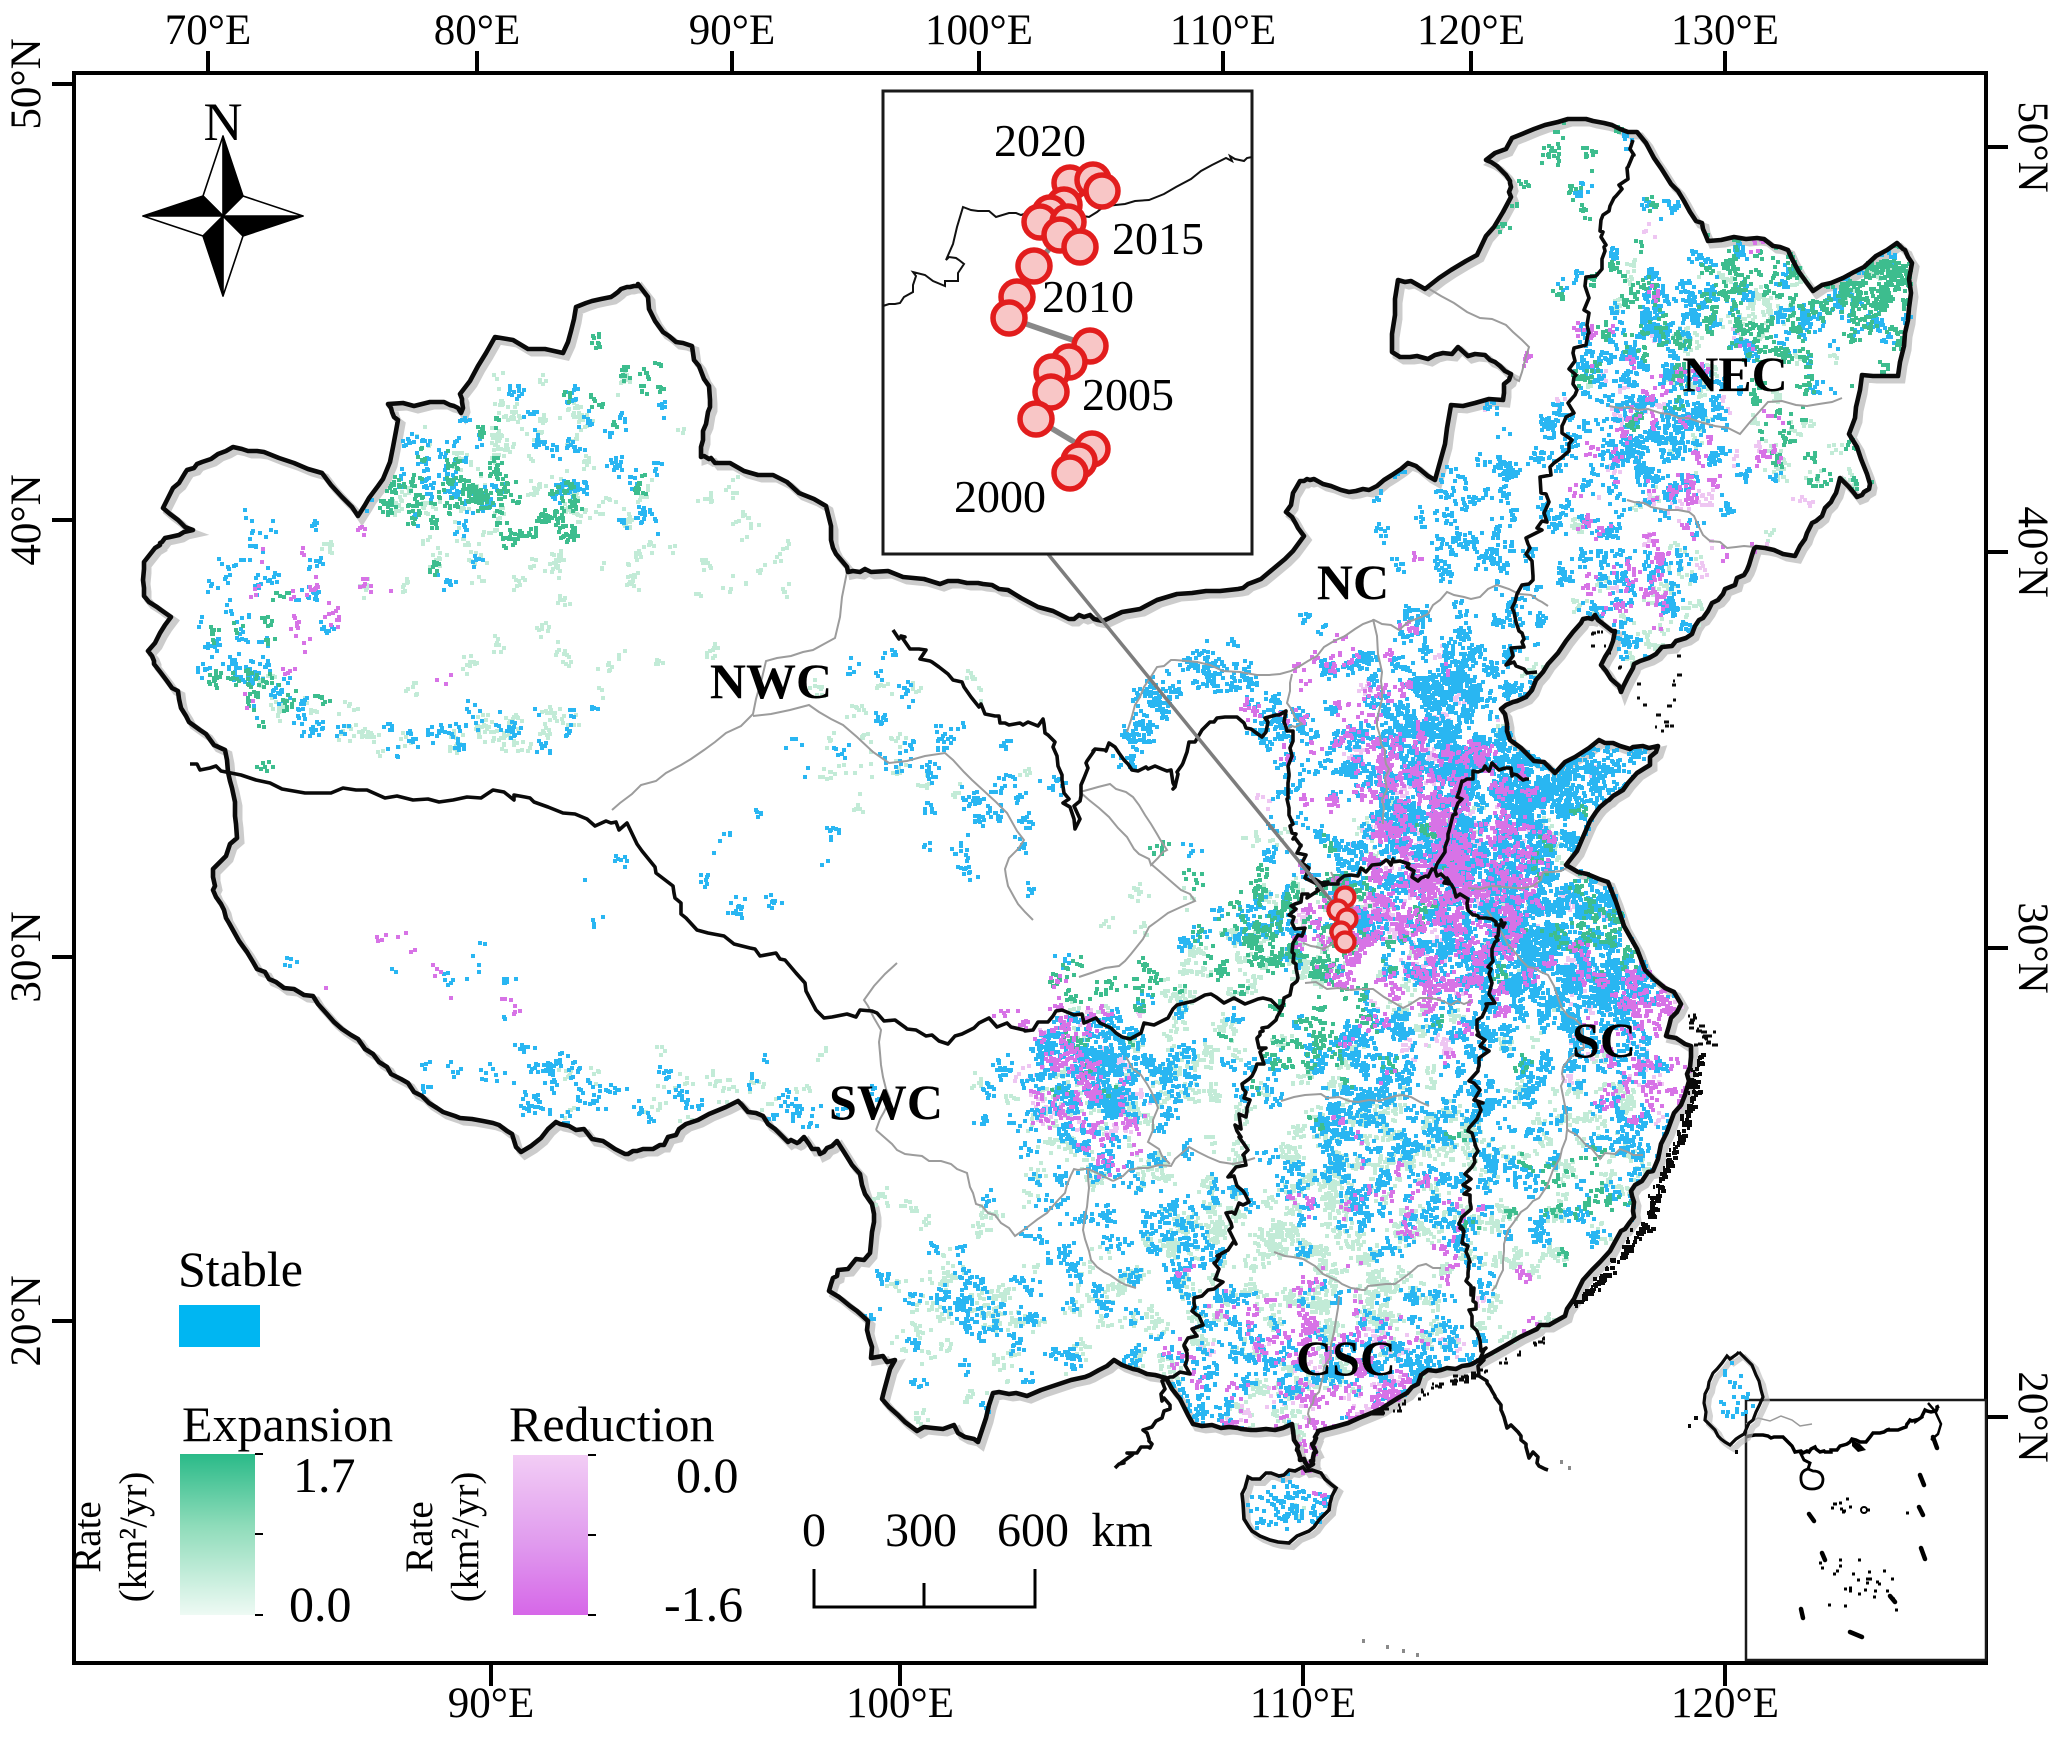 The height and width of the screenshot is (1742, 2067). Describe the element at coordinates (703, 1604) in the screenshot. I see `svg-text: -1.6` at that location.